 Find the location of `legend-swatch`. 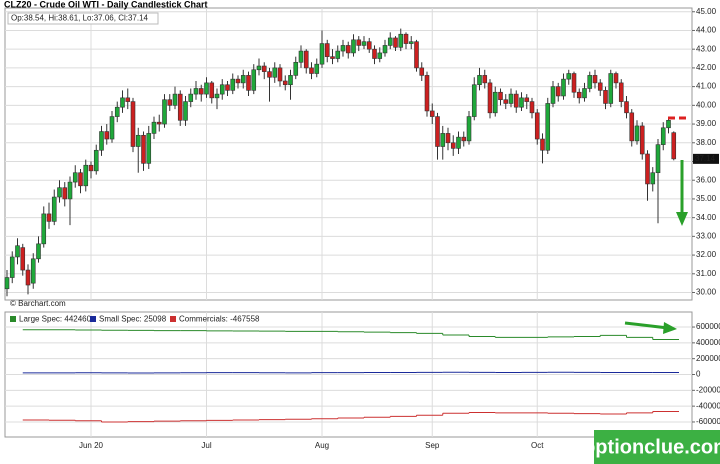

legend-swatch is located at coordinates (13, 319).